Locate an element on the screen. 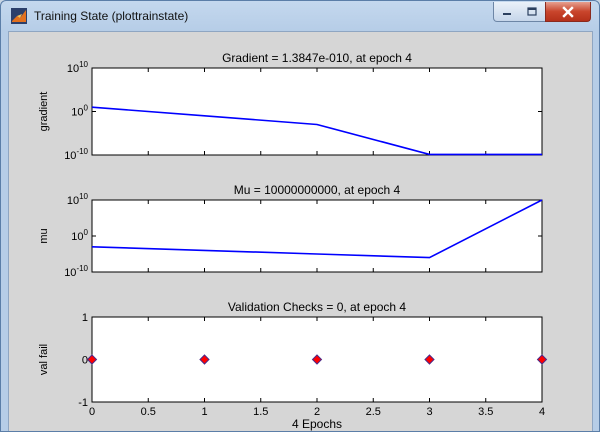 The width and height of the screenshot is (600, 432). y-axis-label-3: val fail is located at coordinates (44, 359).